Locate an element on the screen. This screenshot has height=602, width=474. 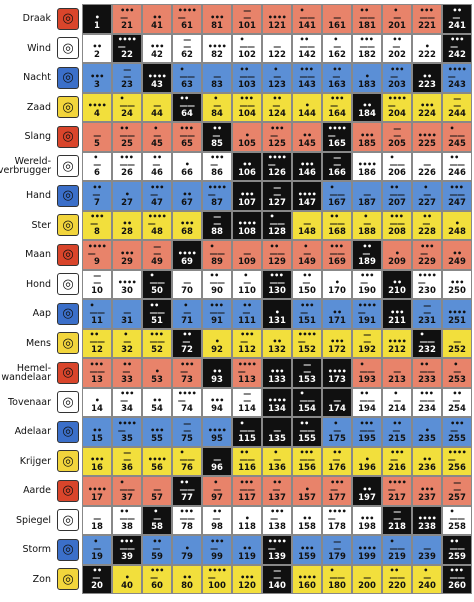
kin-number: 42 is located at coordinates (157, 55).